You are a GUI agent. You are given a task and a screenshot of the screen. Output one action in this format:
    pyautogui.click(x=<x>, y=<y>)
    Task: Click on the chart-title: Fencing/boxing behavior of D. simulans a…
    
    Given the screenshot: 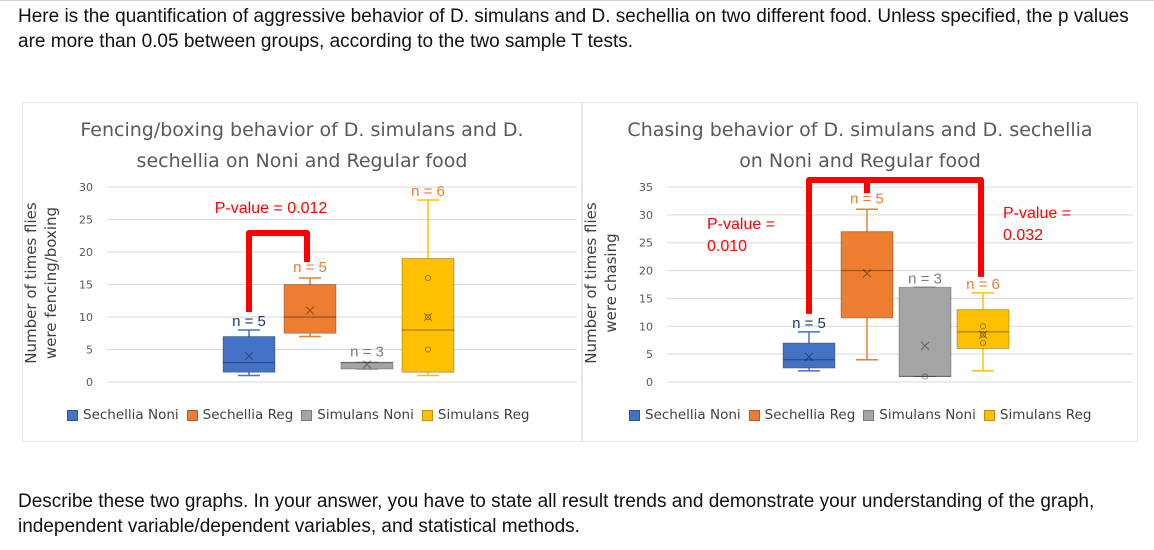 What is the action you would take?
    pyautogui.click(x=302, y=146)
    